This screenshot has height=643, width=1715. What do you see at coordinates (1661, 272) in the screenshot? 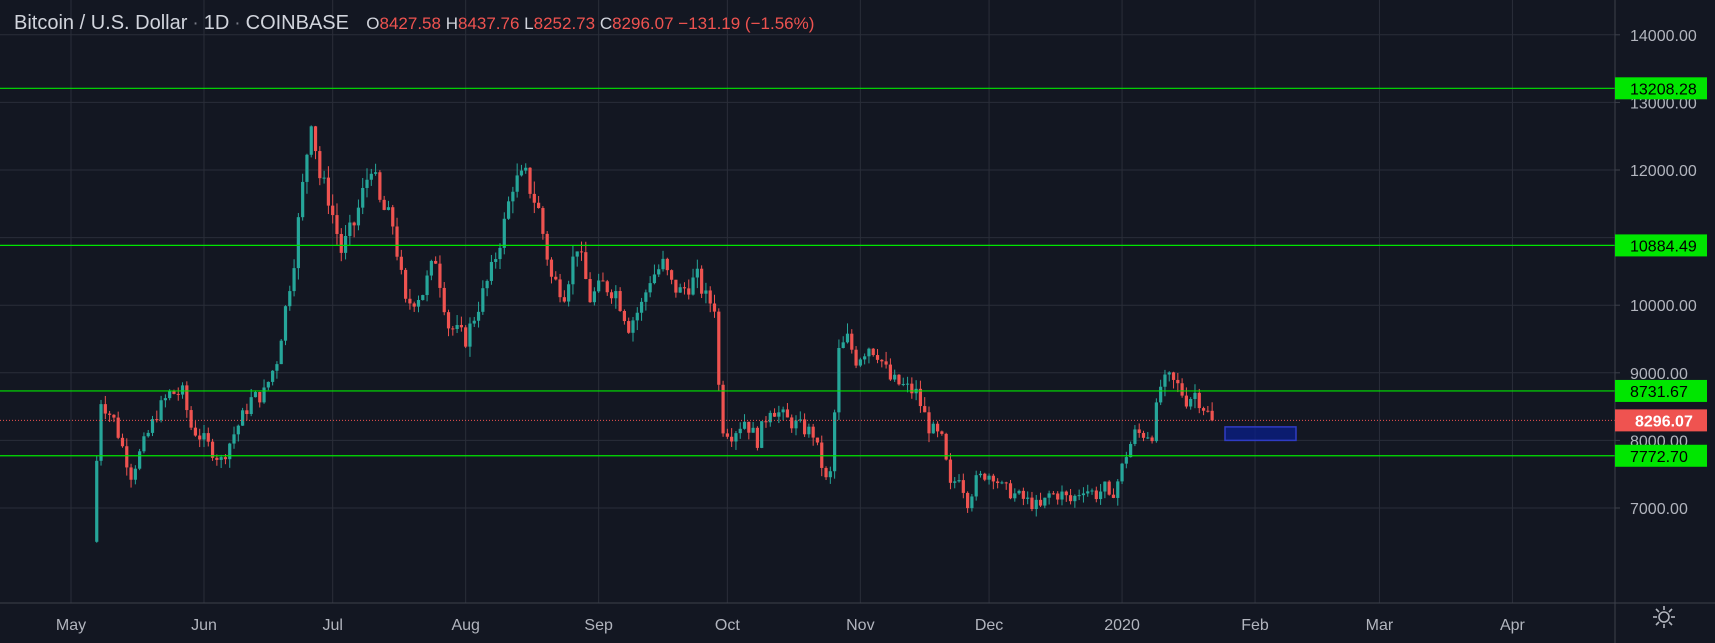
I see `price-axis-labels: 13208.28 10884.49 8731.67 7772.70 8296.07` at bounding box center [1661, 272].